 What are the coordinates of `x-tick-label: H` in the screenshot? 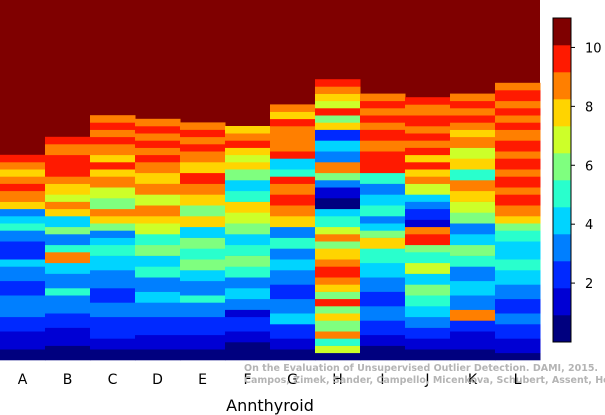 It's located at (337, 380).